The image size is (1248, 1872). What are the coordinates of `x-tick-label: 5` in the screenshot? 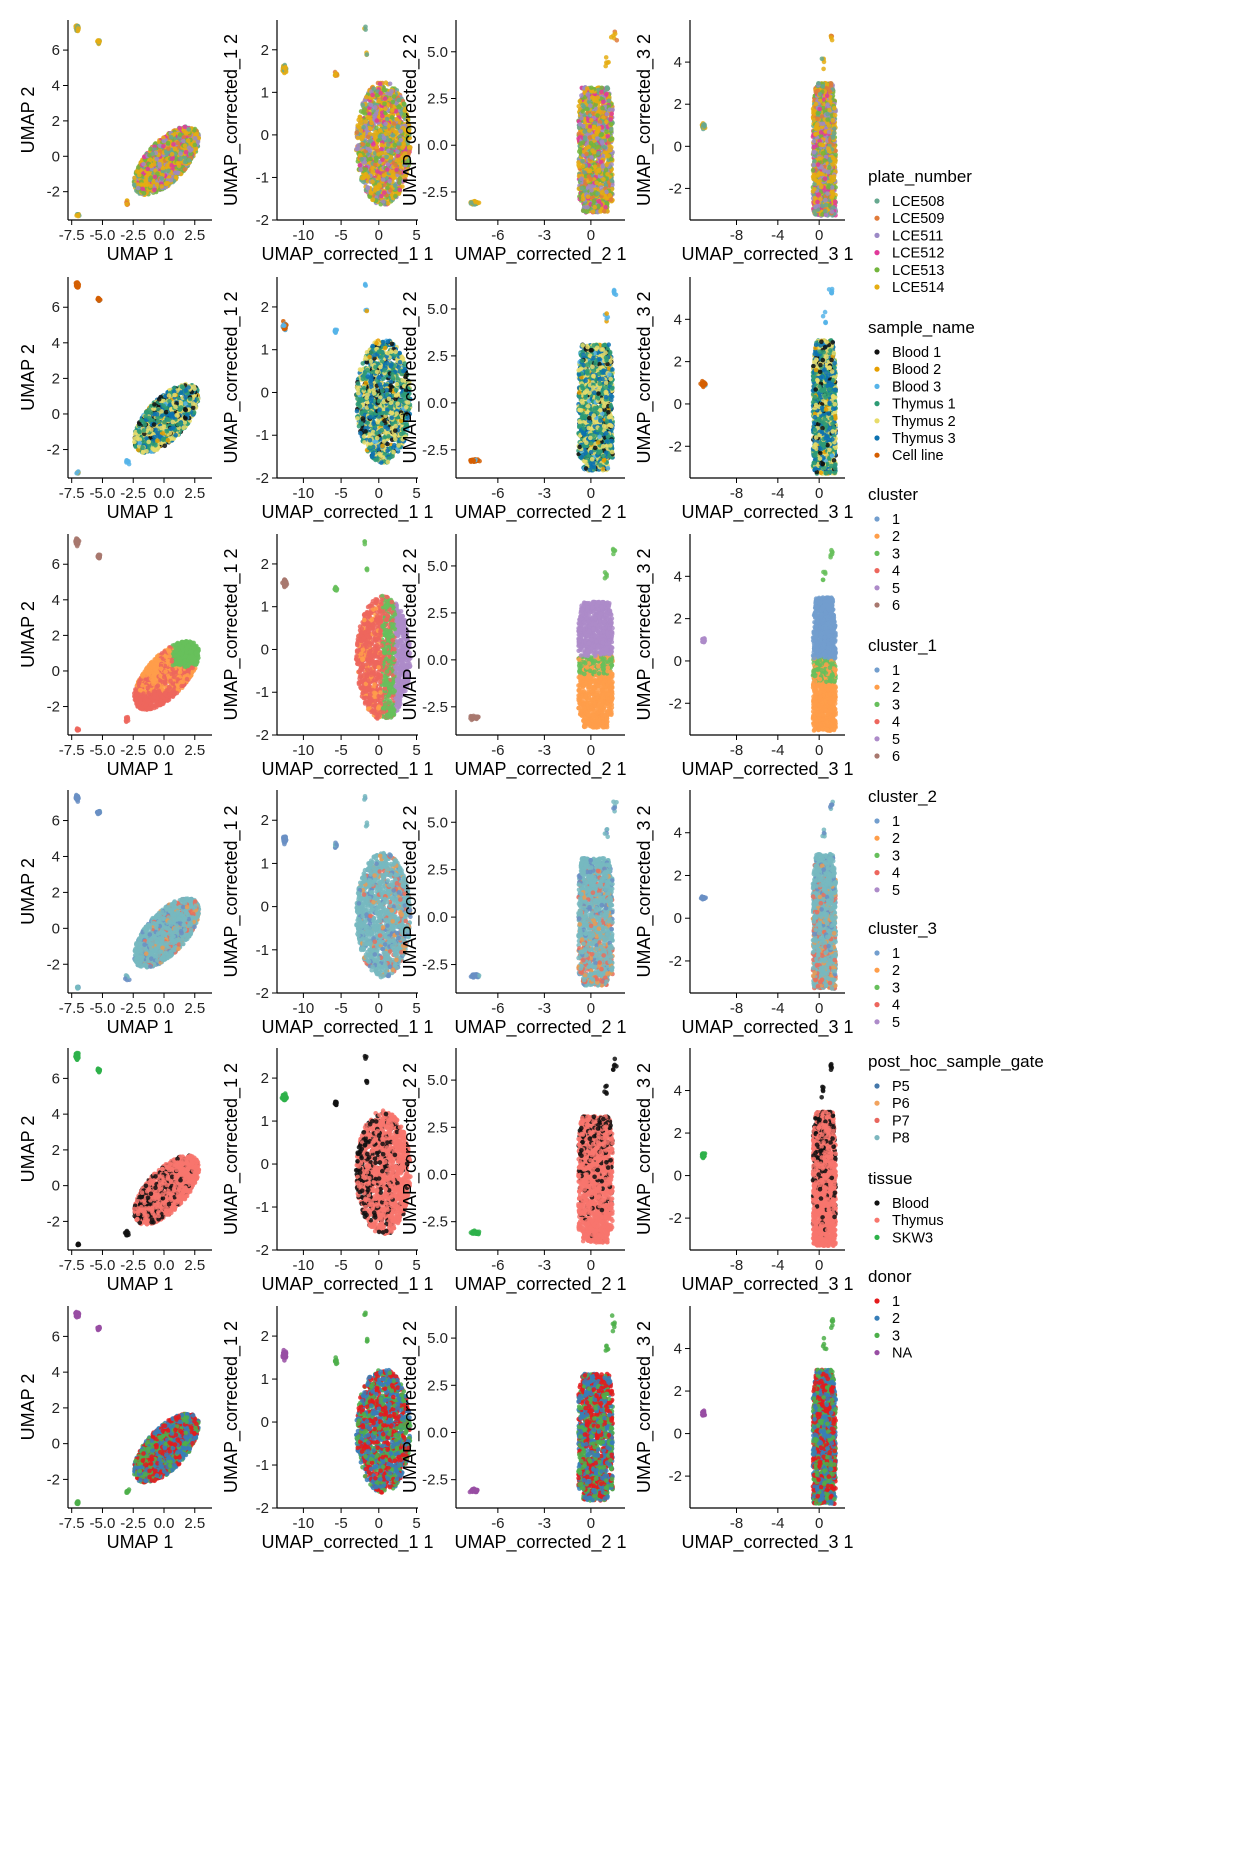 It's located at (416, 235).